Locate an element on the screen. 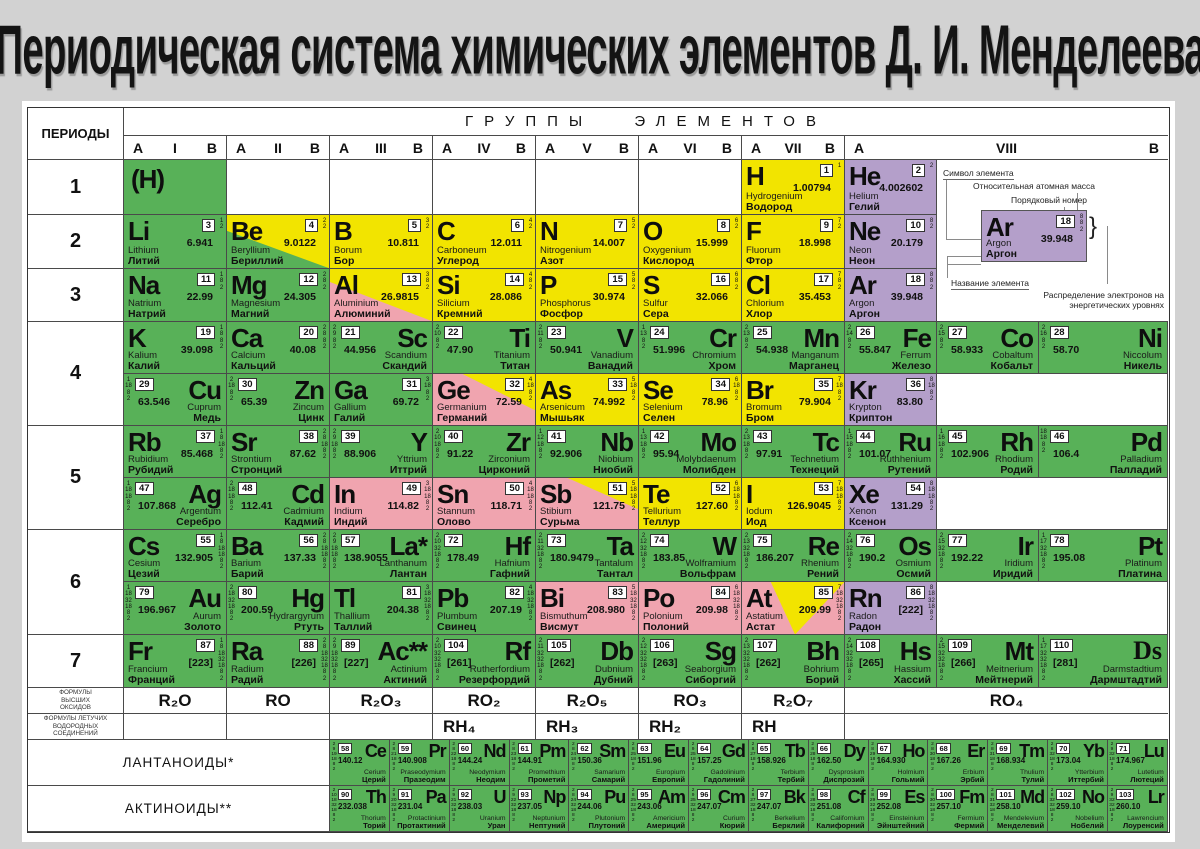 This screenshot has height=849, width=1200. latin-name: Gadolinium is located at coordinates (727, 772).